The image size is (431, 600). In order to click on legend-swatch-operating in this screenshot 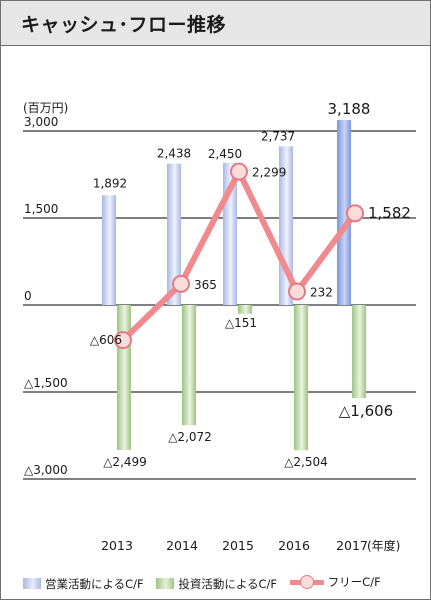, I will do `click(32, 583)`.